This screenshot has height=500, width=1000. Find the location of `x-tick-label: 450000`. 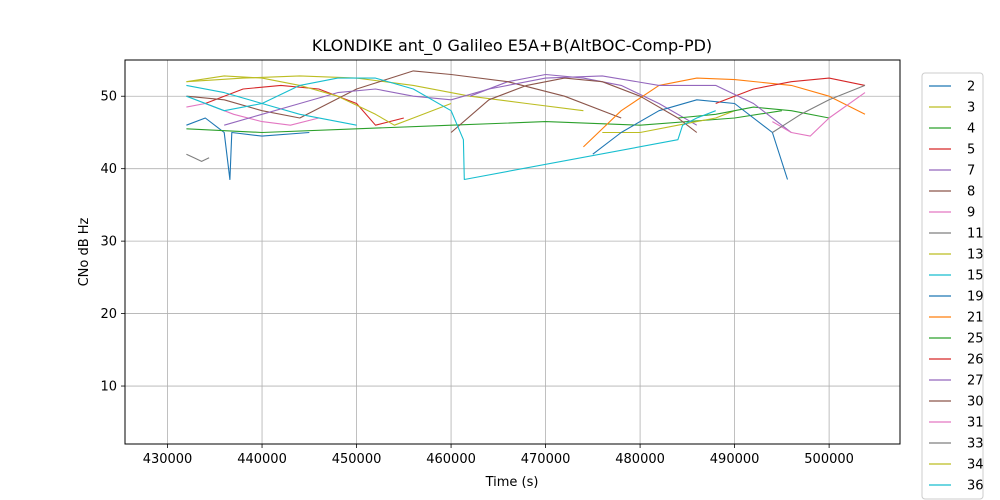

x-tick-label: 450000 is located at coordinates (357, 459).